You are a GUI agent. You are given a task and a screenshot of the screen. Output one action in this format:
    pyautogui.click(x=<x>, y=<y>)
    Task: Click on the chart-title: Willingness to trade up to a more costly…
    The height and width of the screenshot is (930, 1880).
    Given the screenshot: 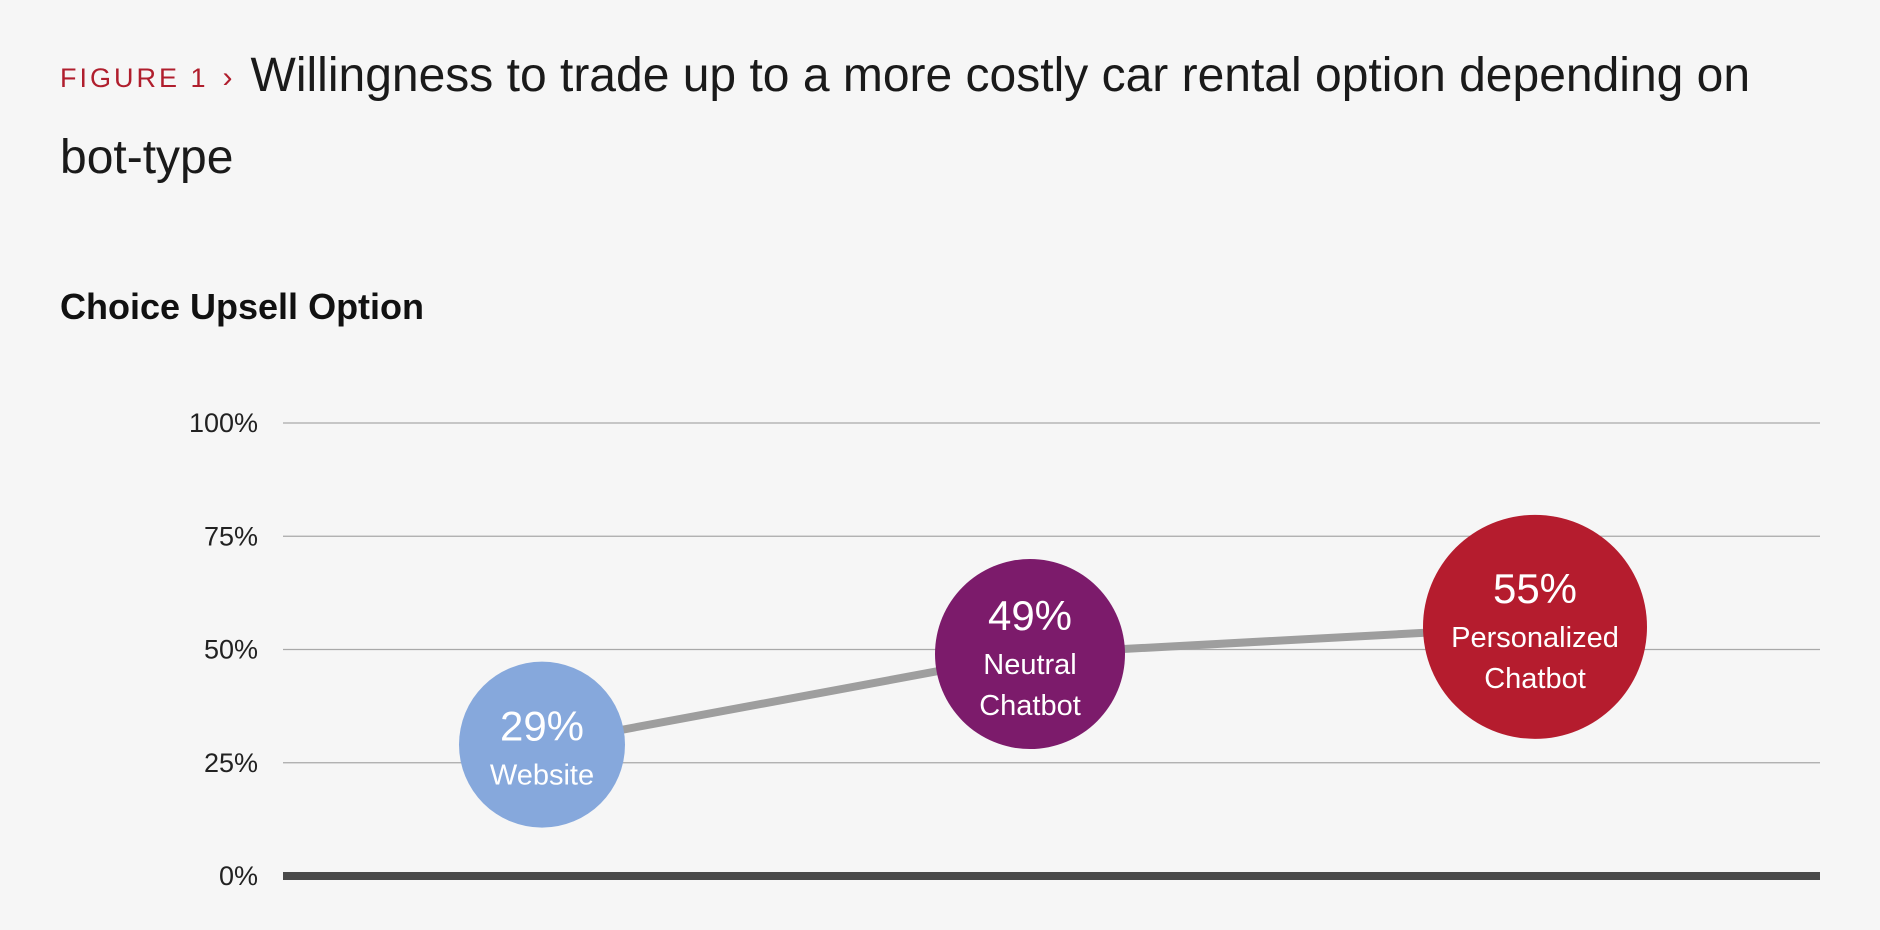 What is the action you would take?
    pyautogui.click(x=905, y=116)
    